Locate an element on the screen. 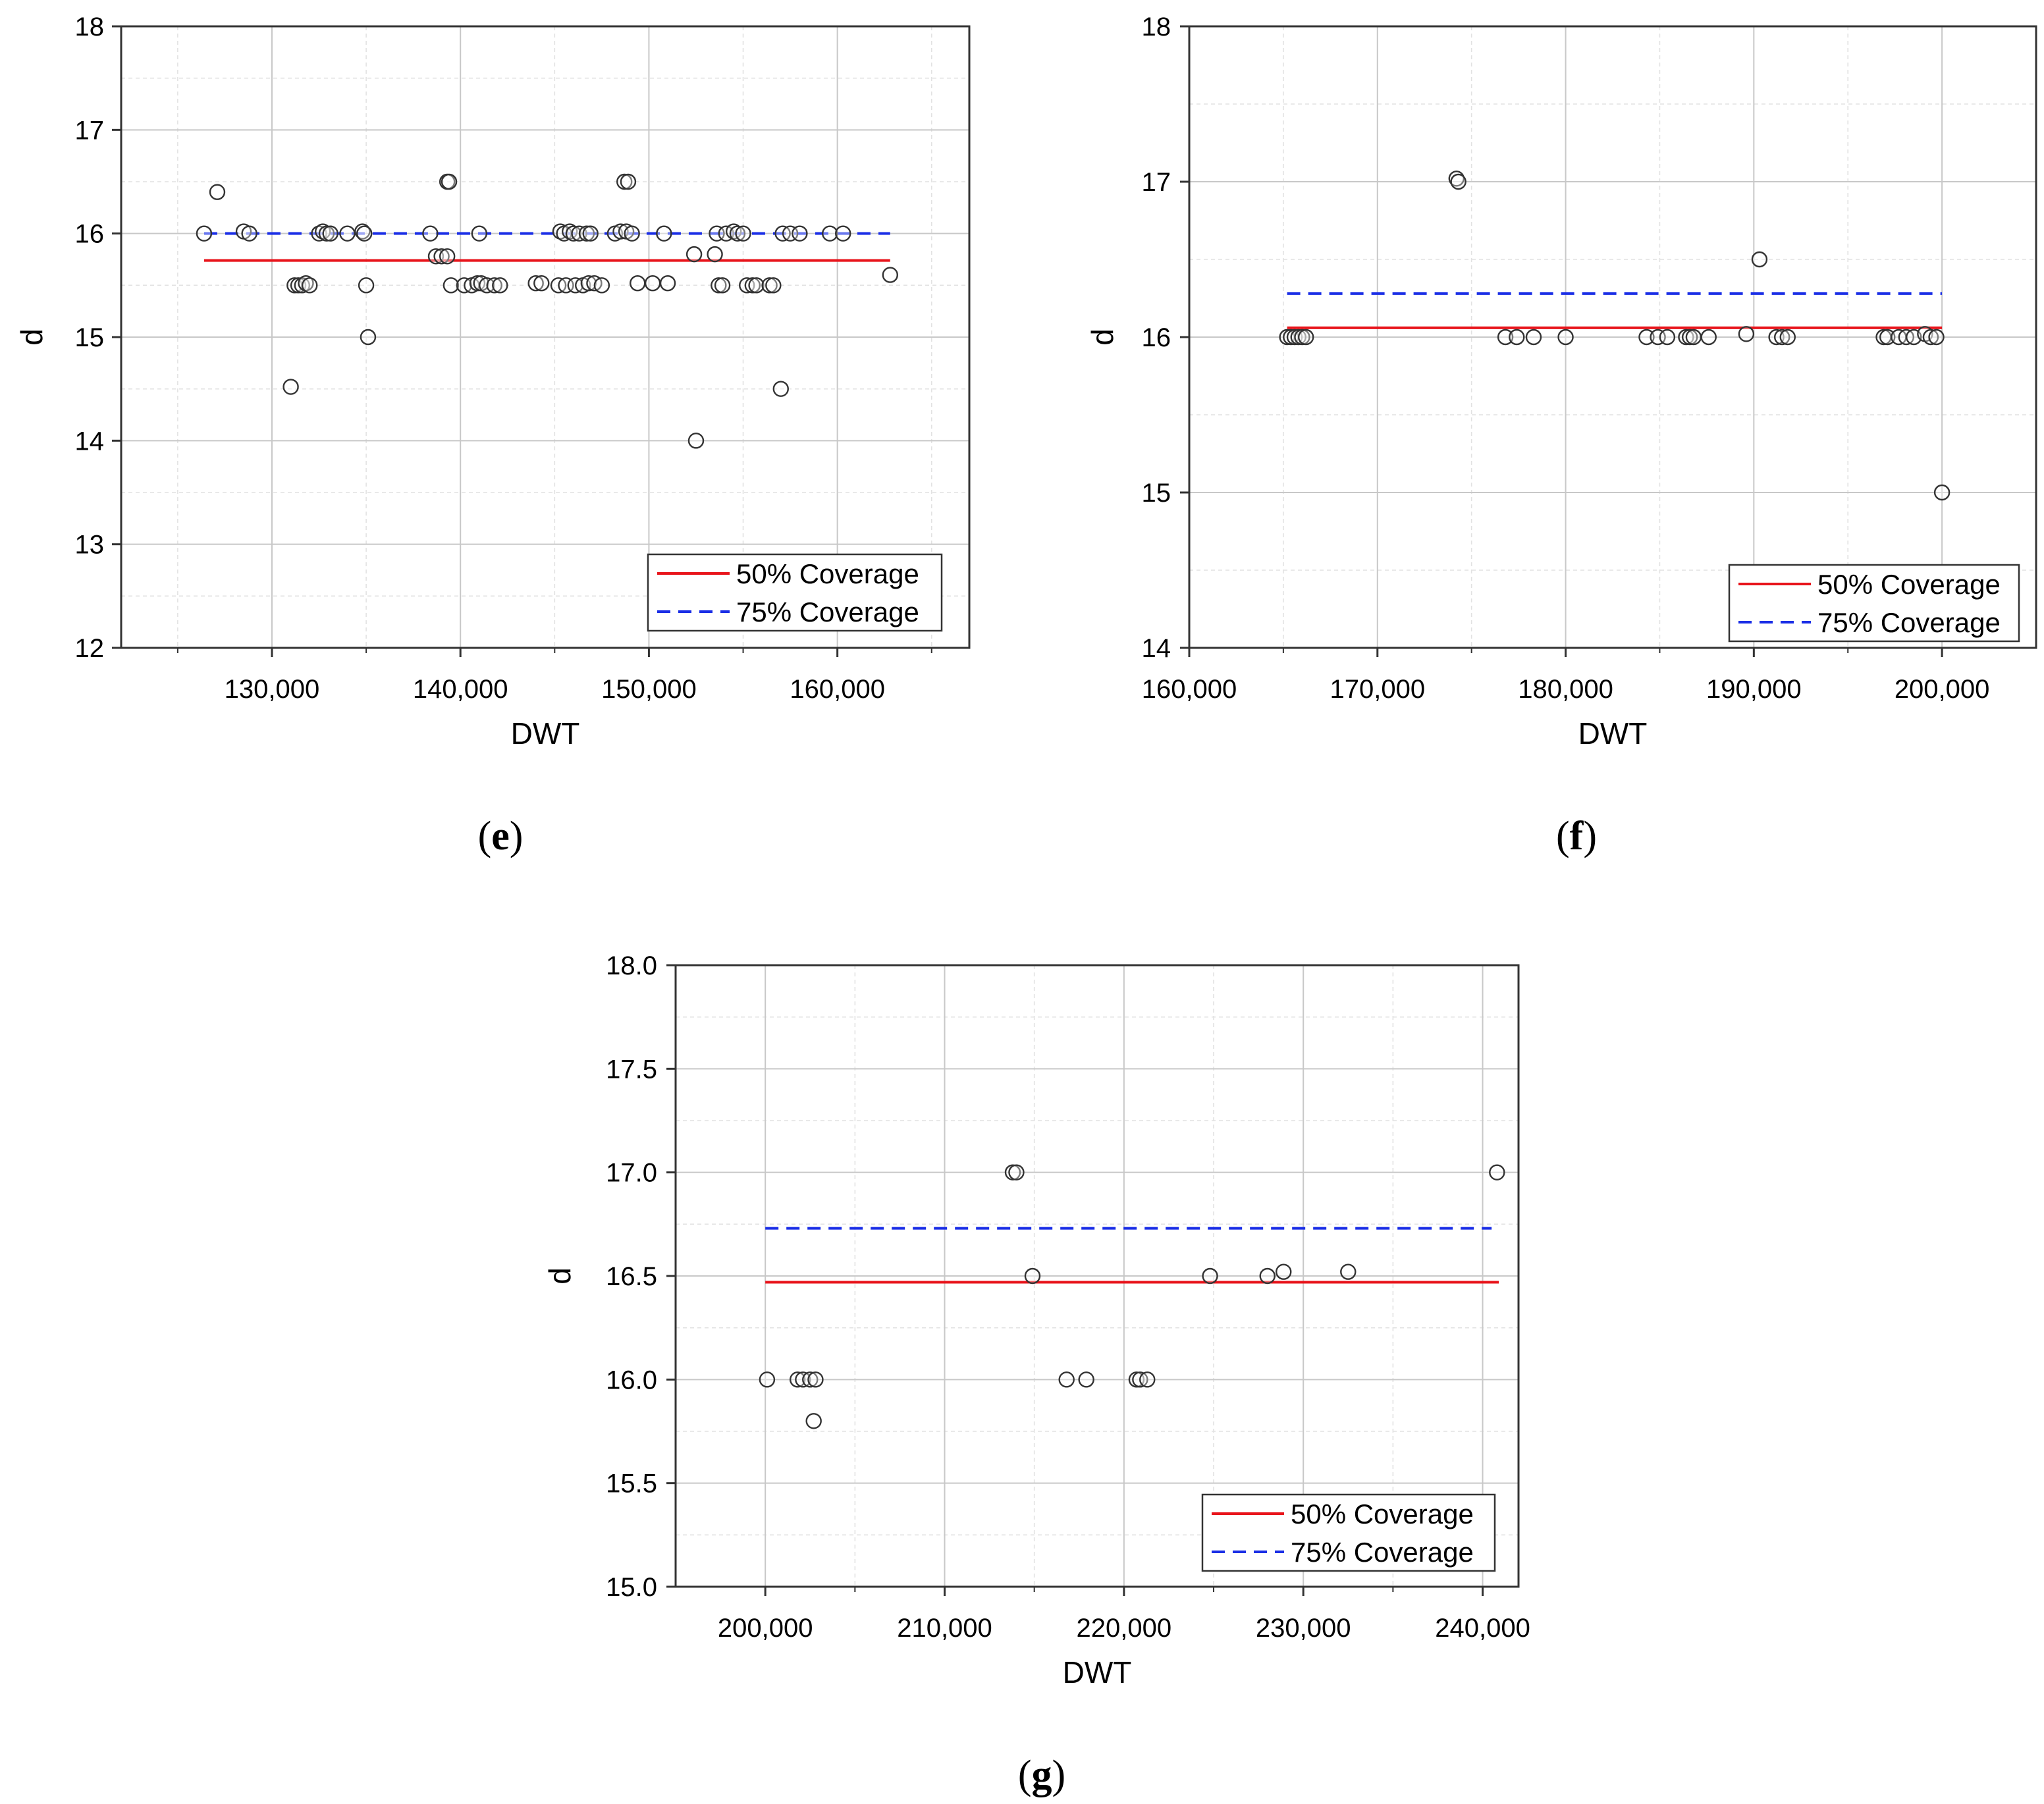 The height and width of the screenshot is (1804, 2044). panel-label: (f) is located at coordinates (1576, 836).